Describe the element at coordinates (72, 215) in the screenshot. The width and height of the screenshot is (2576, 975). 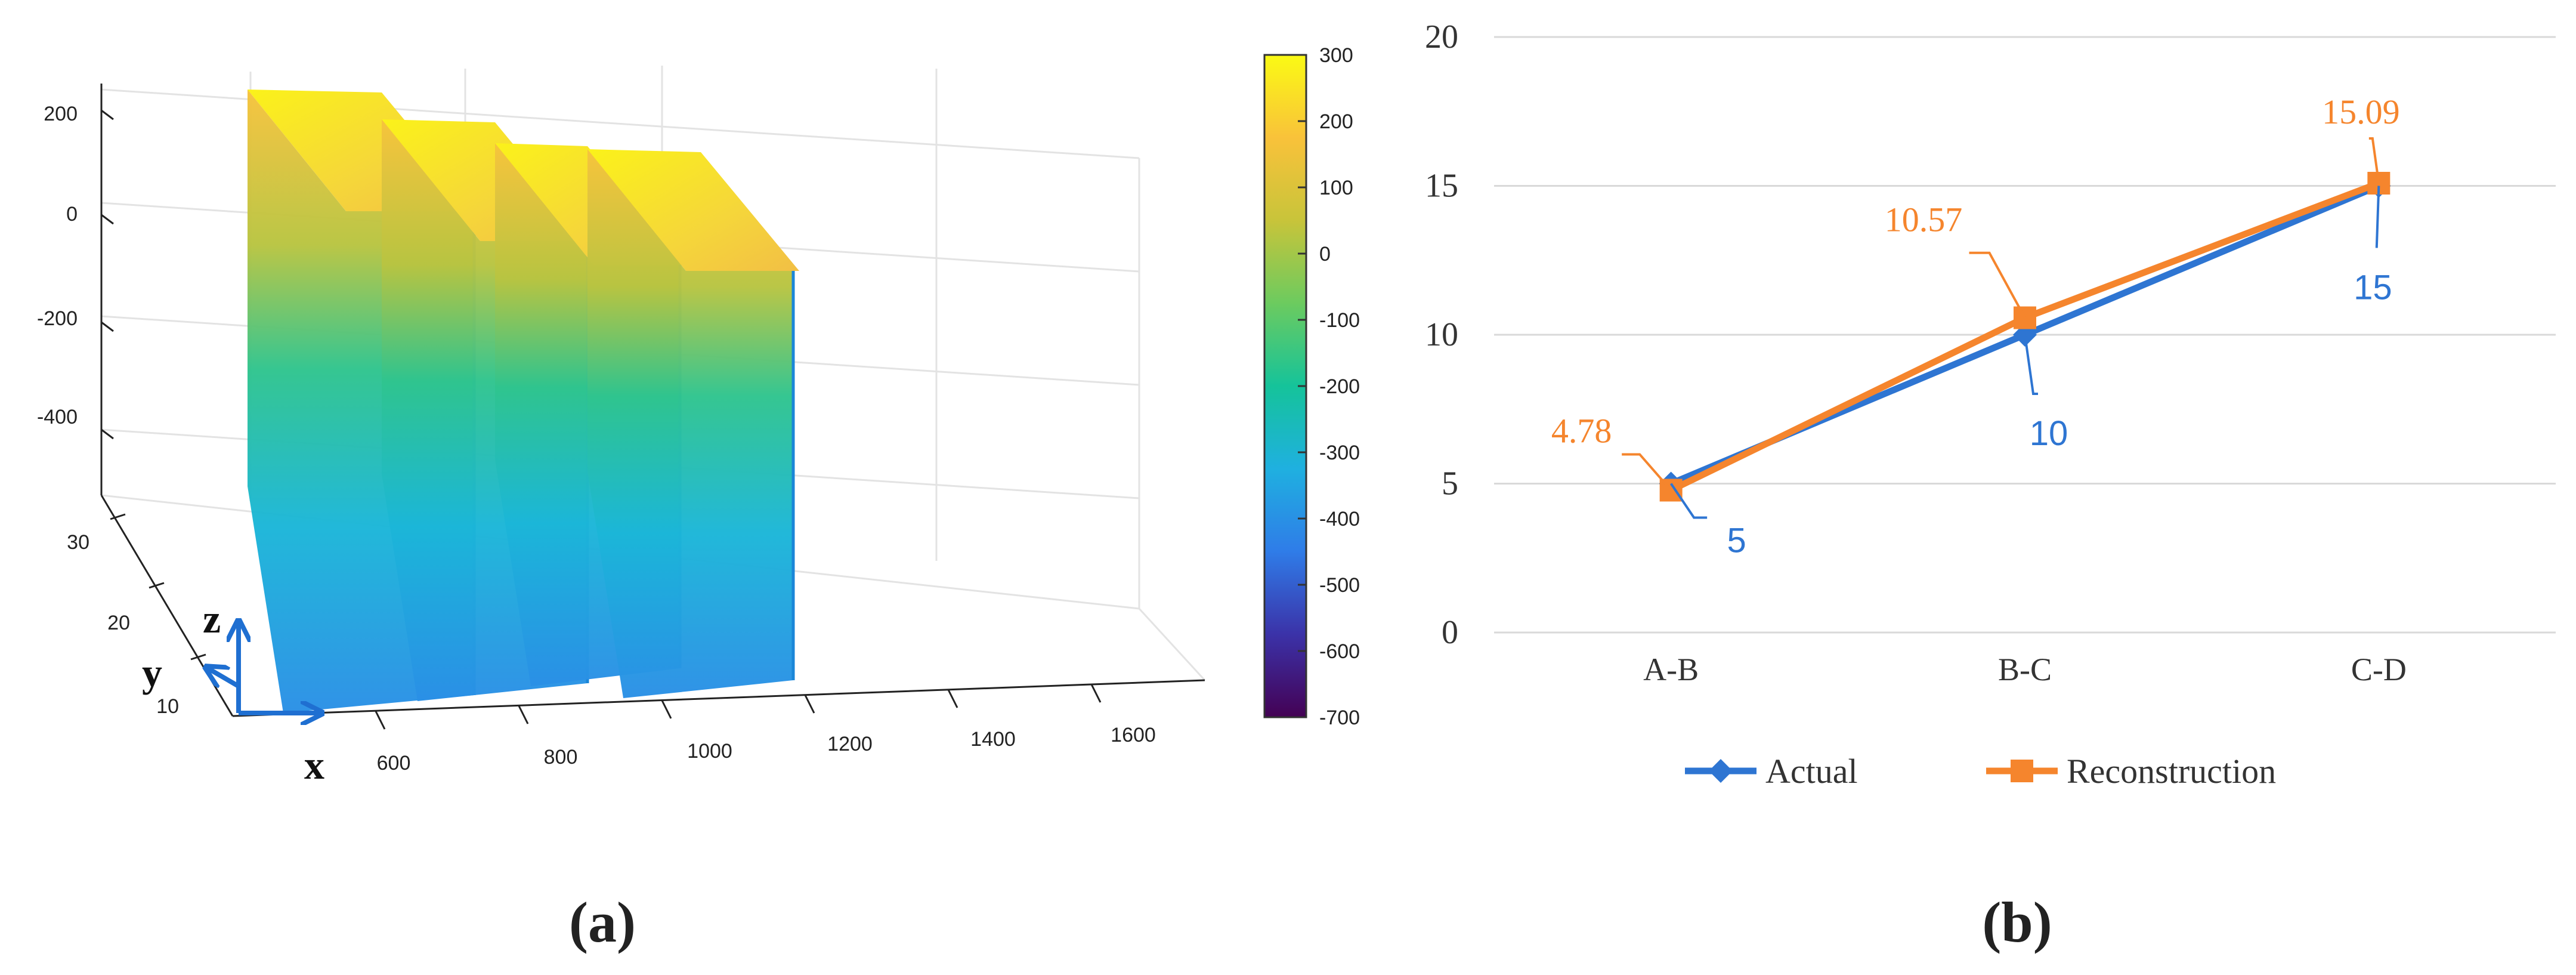
I see `z-tick-label: 0` at that location.